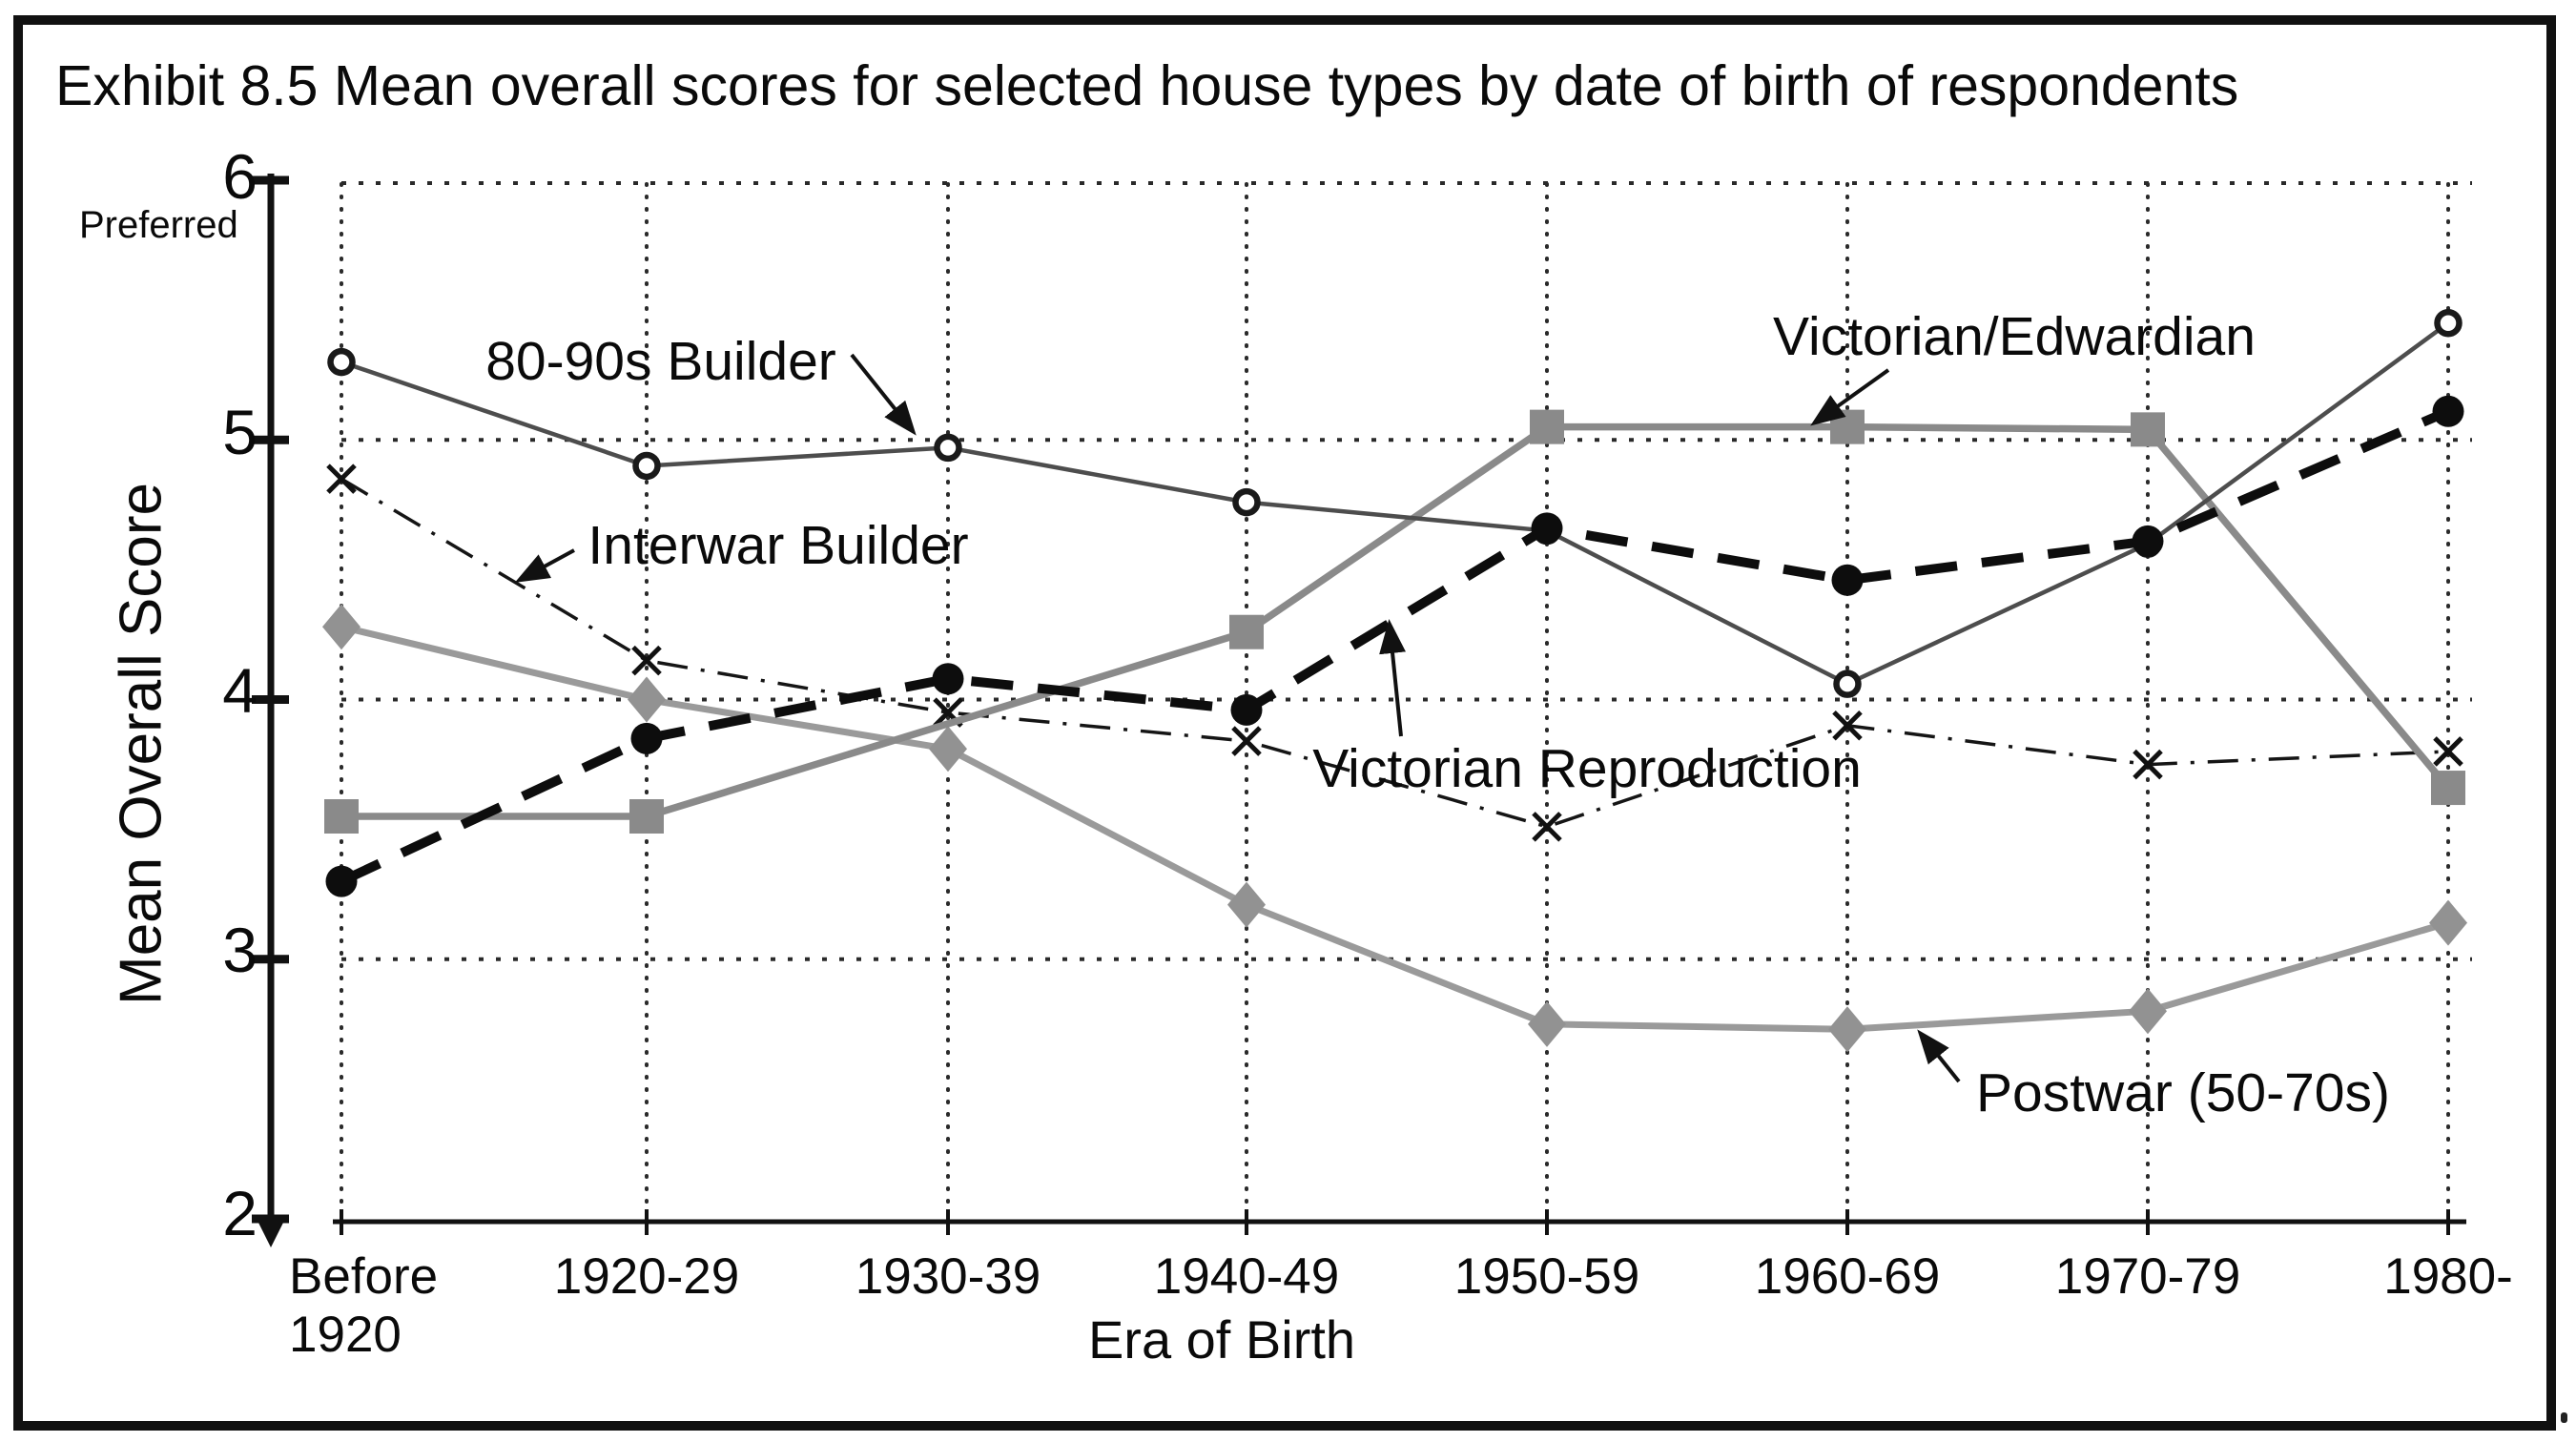  What do you see at coordinates (240, 1213) in the screenshot?
I see `y-tick-label-2: 2` at bounding box center [240, 1213].